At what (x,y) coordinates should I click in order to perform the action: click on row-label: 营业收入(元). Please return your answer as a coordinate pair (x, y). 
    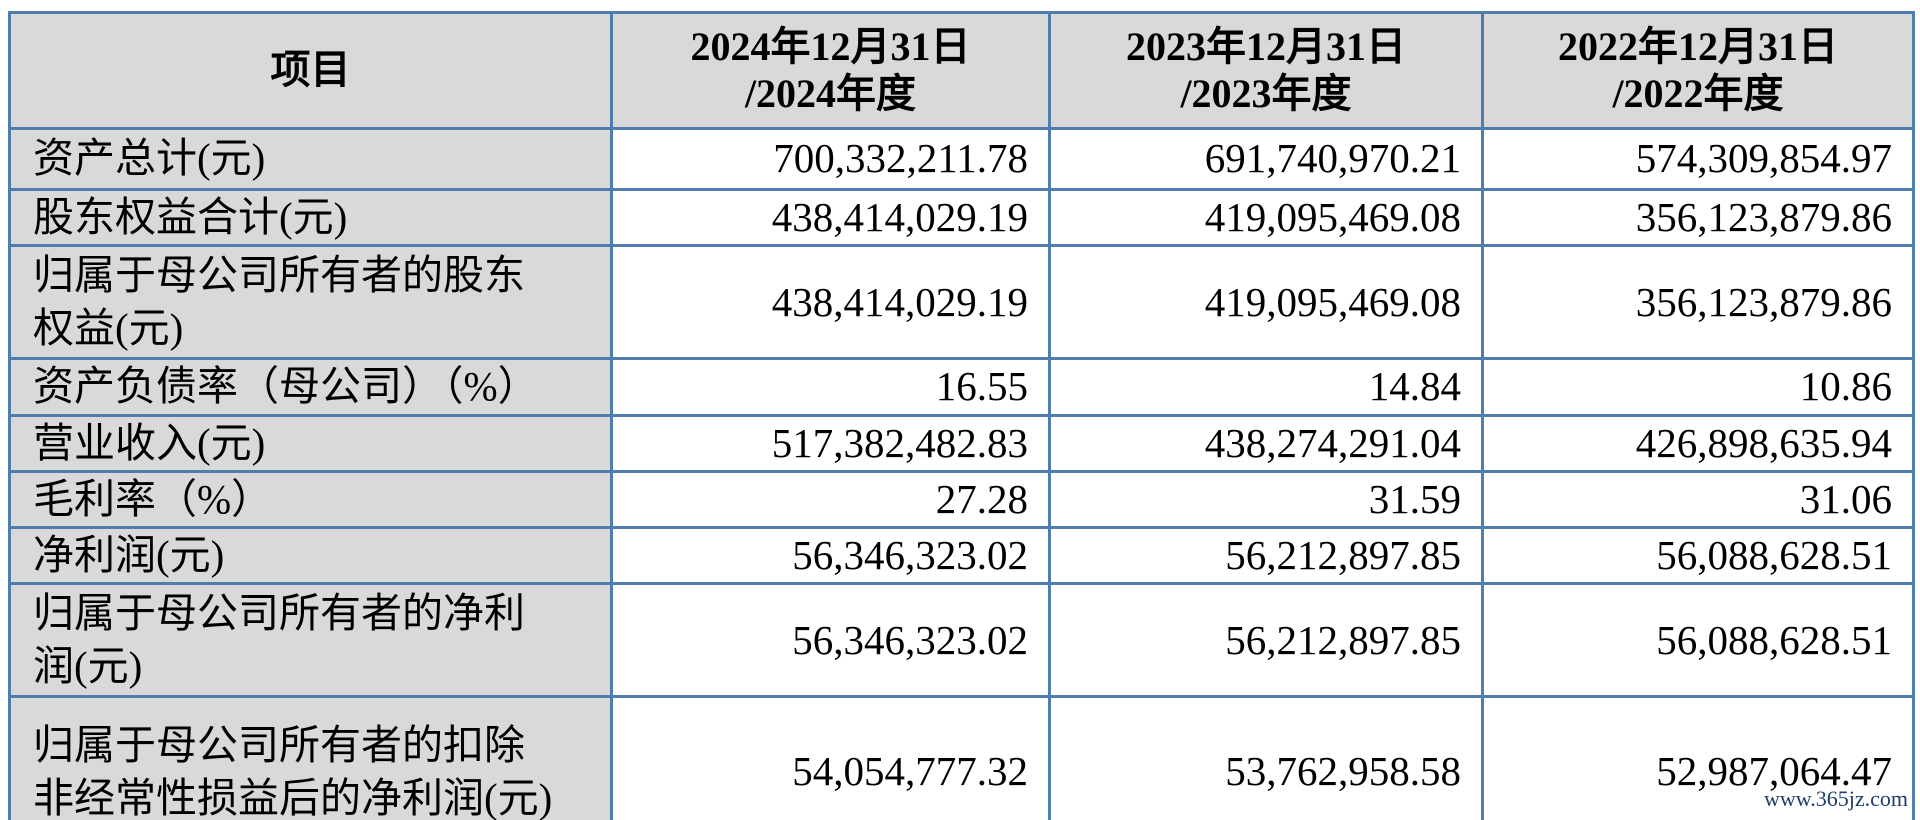
    Looking at the image, I should click on (310, 443).